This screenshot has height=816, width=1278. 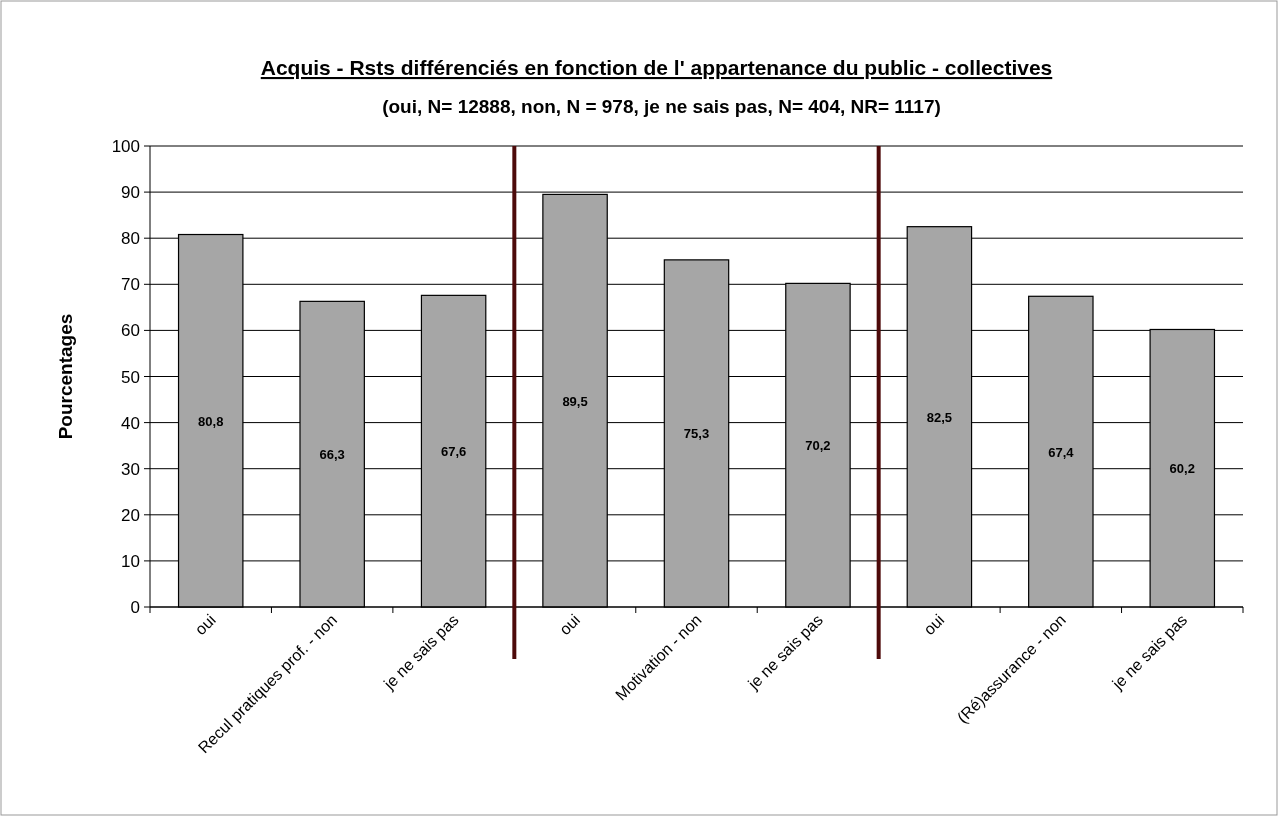 I want to click on chart-title: Acquis - Rsts différenciés en fonction de l' appartenance du public - collectives, so click(x=656, y=67).